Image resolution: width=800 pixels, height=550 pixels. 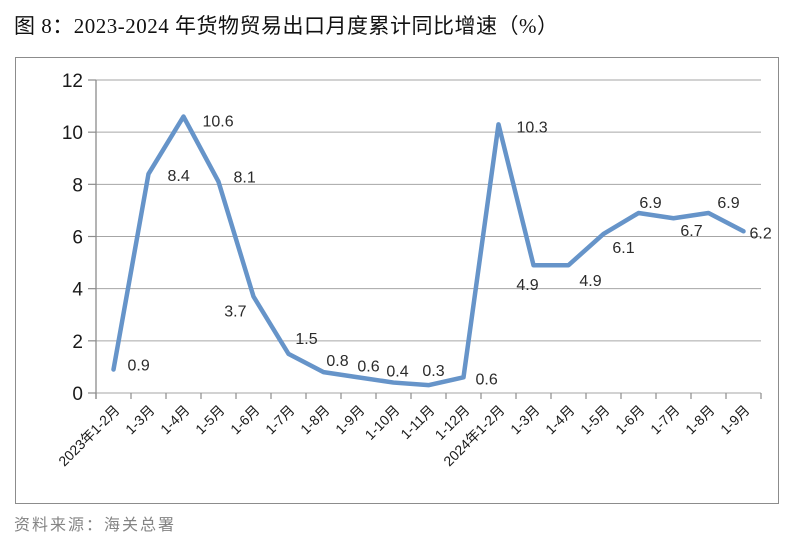 What do you see at coordinates (235, 311) in the screenshot?
I see `svg-text: 3.7` at bounding box center [235, 311].